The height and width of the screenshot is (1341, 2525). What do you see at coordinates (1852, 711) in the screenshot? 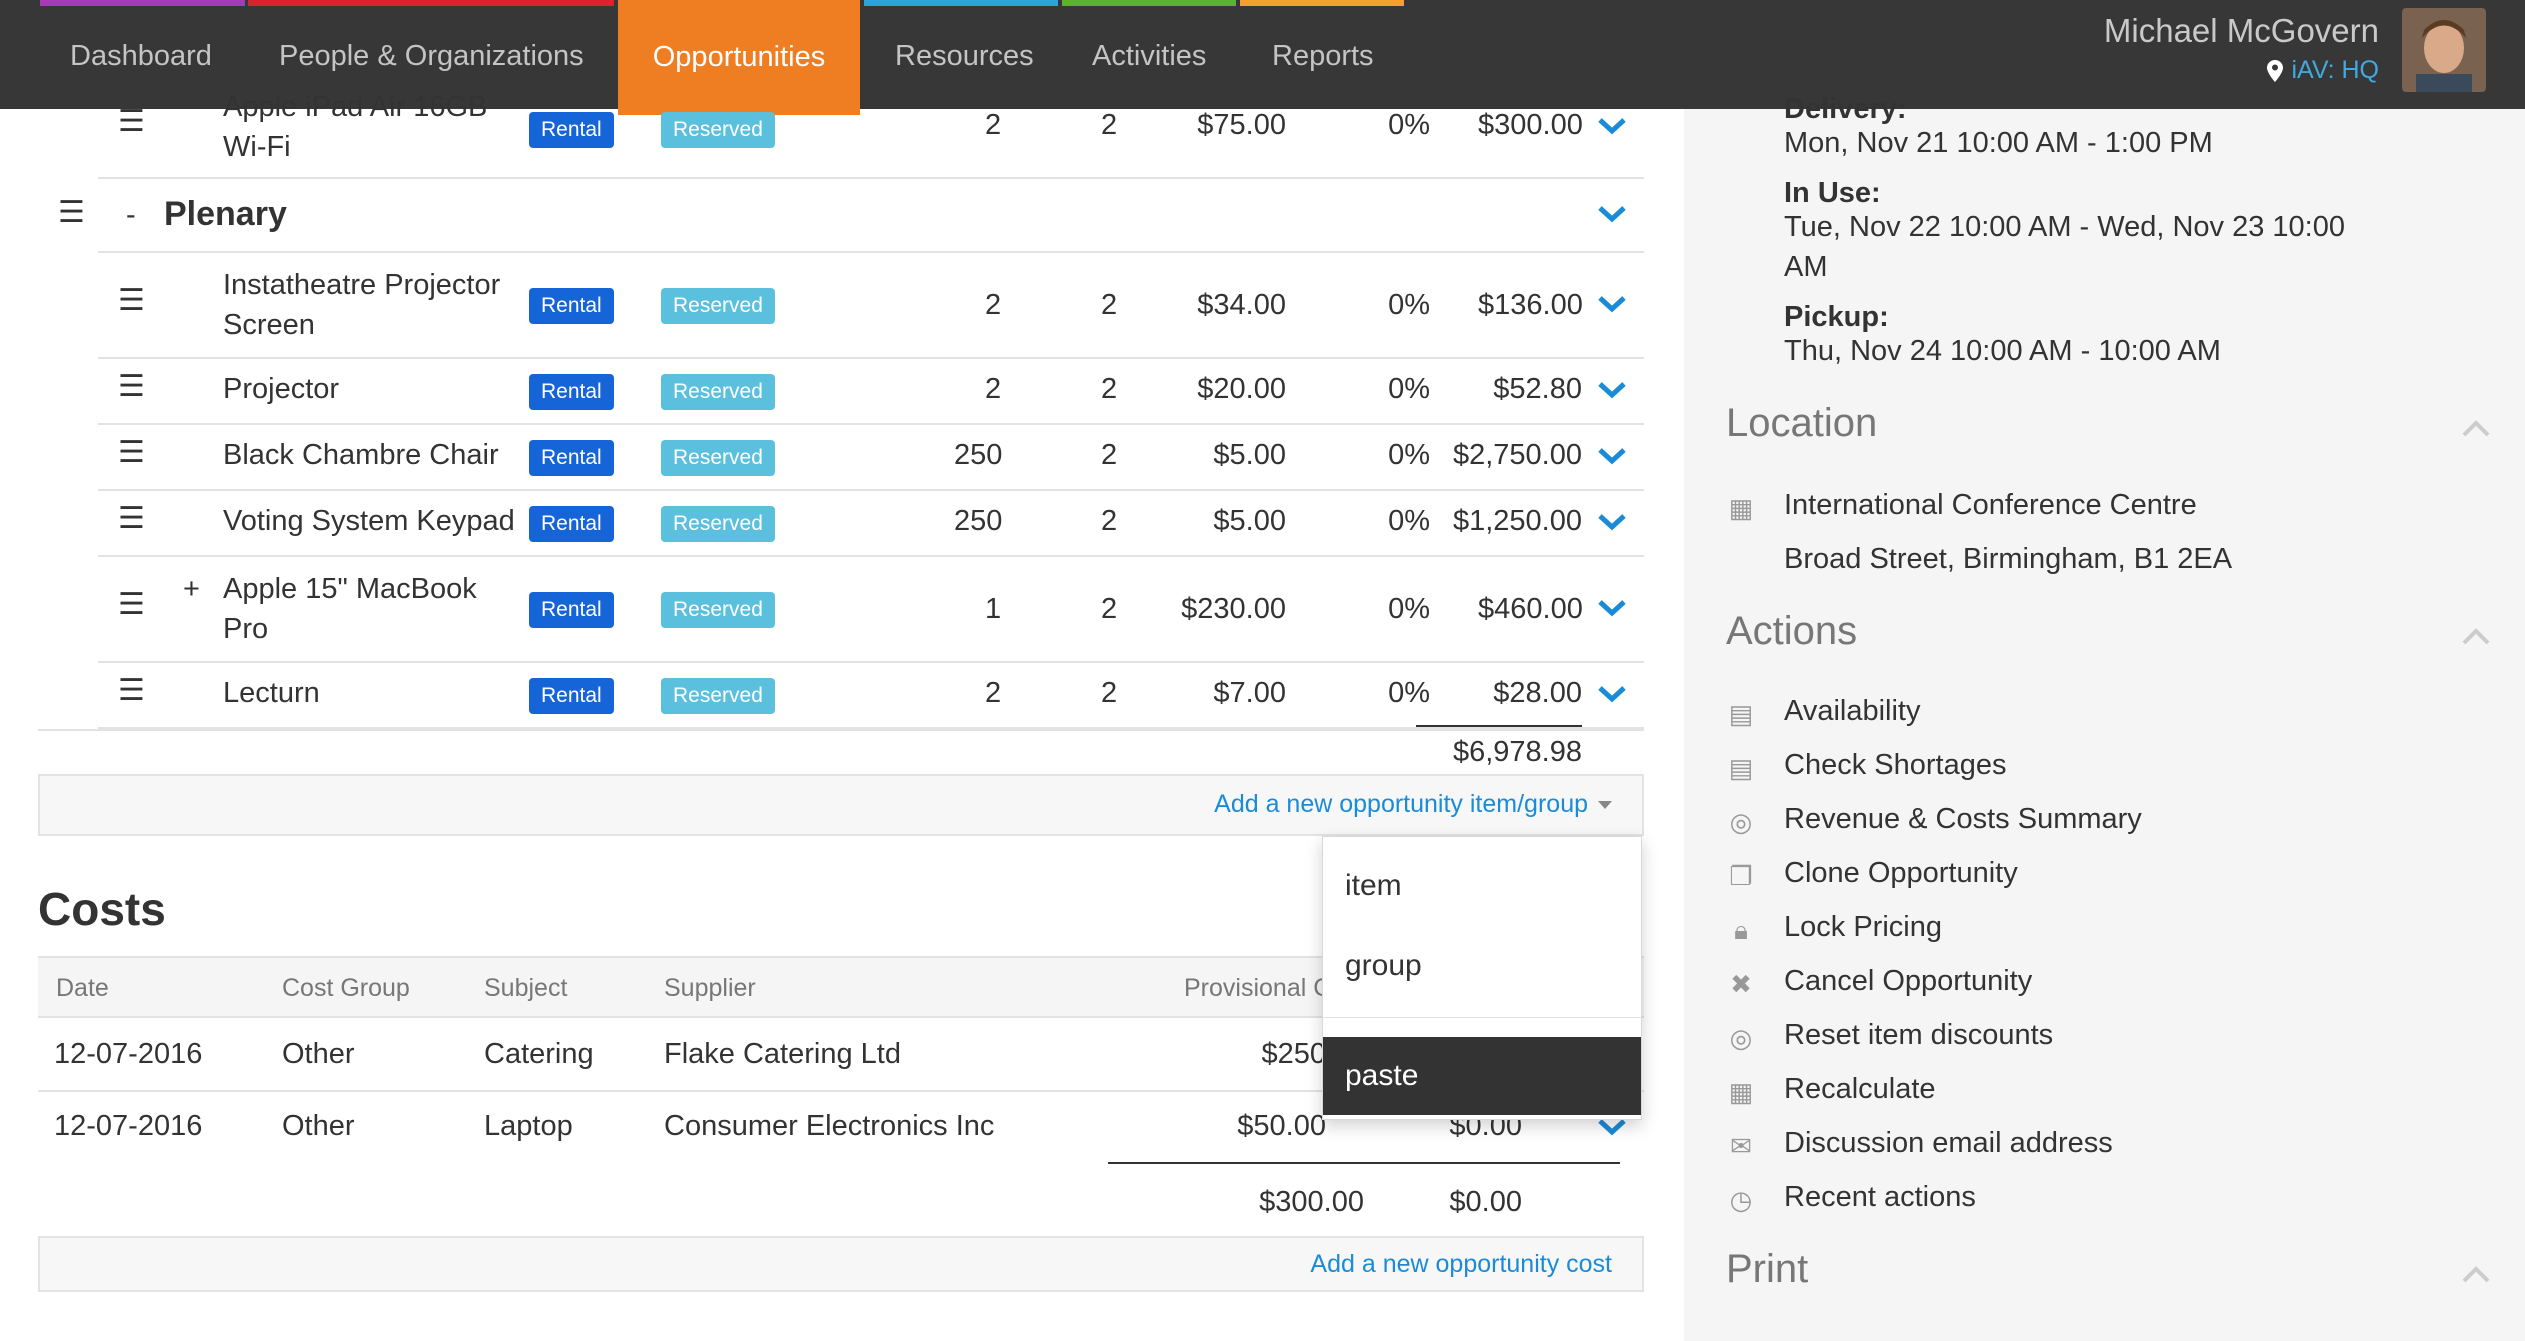
I see `action-availability: Availability` at bounding box center [1852, 711].